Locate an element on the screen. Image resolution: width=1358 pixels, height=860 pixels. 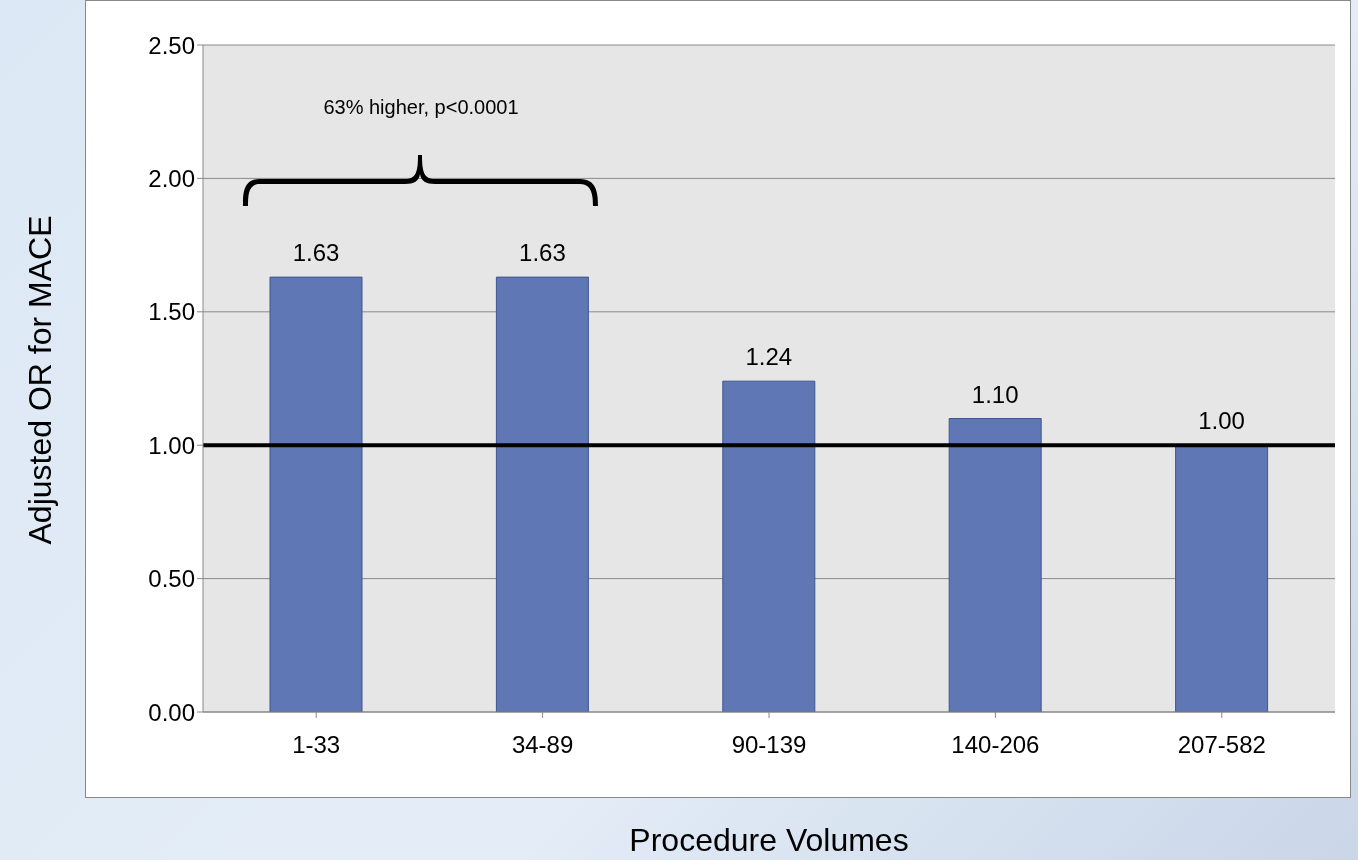
y-tick-label: 0.50 is located at coordinates (171, 579).